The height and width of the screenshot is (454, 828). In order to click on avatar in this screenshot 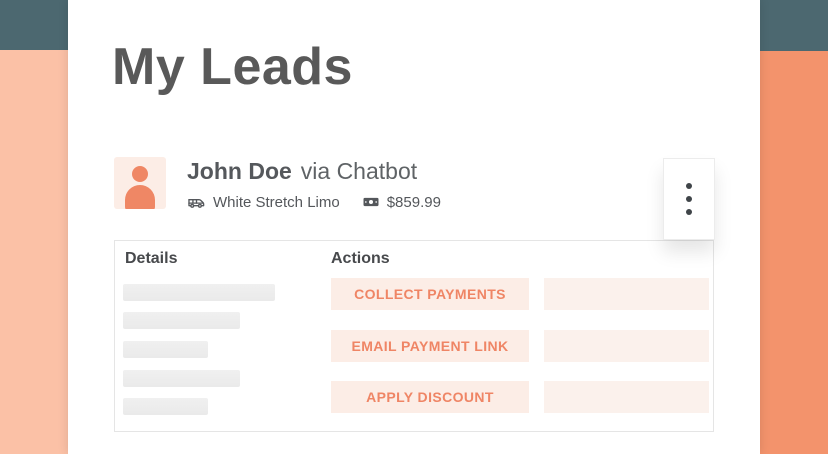, I will do `click(140, 183)`.